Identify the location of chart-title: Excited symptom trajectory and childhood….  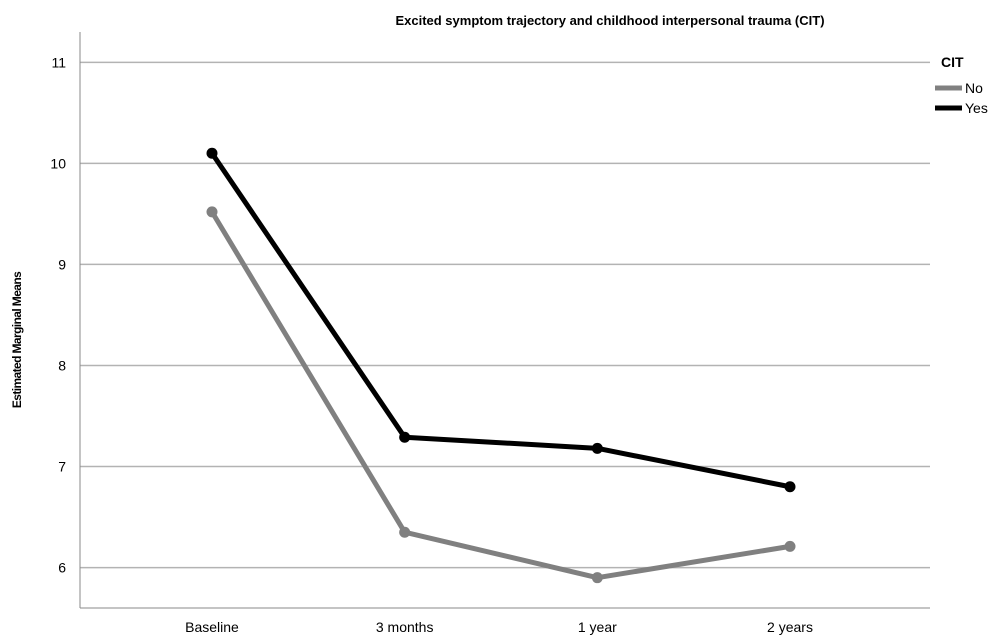
(609, 20).